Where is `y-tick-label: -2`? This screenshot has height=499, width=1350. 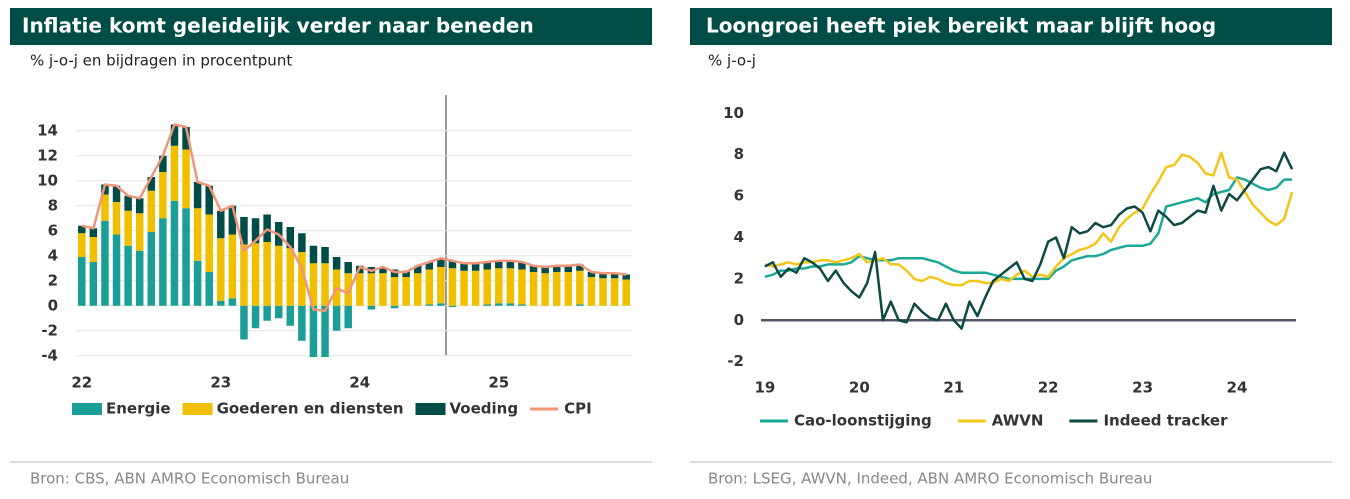
y-tick-label: -2 is located at coordinates (735, 361).